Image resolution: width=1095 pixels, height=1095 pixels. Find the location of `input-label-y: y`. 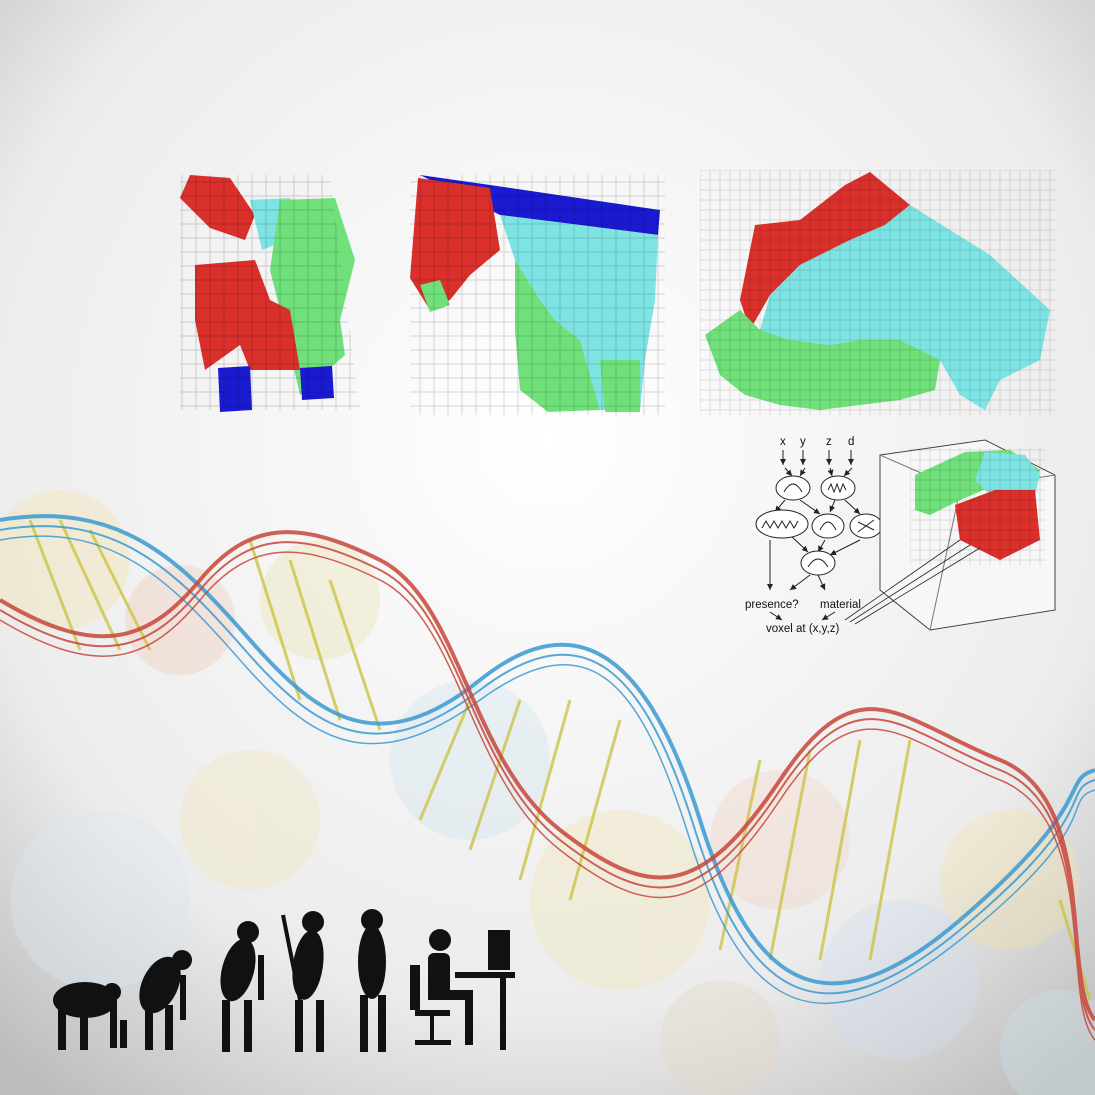

input-label-y: y is located at coordinates (803, 442).